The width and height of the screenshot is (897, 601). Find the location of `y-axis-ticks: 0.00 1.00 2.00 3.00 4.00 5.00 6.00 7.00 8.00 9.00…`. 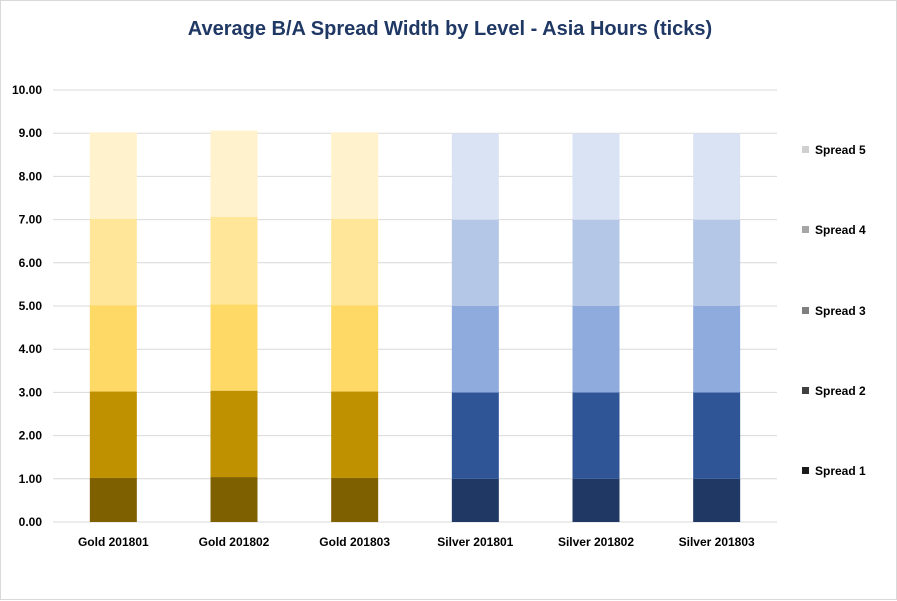

y-axis-ticks: 0.00 1.00 2.00 3.00 4.00 5.00 6.00 7.00 8.00 9.00… is located at coordinates (27, 306).